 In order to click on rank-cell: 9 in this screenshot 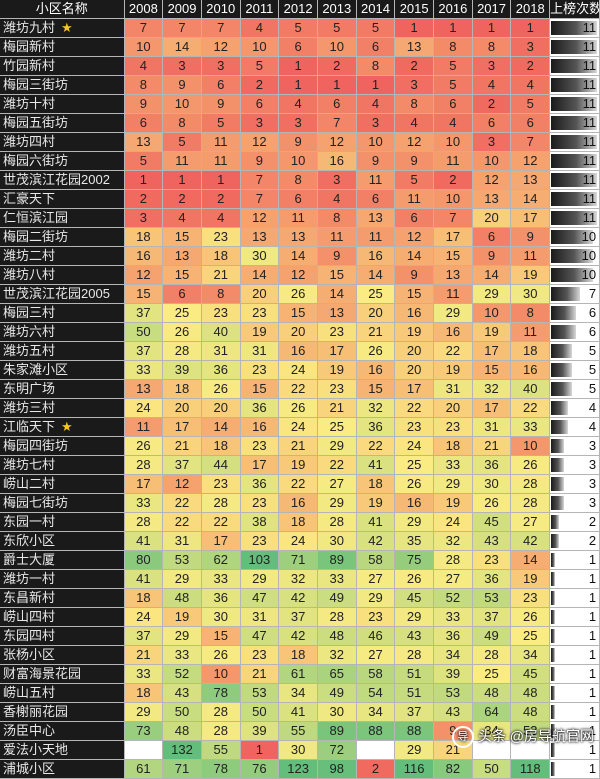, I will do `click(182, 85)`.